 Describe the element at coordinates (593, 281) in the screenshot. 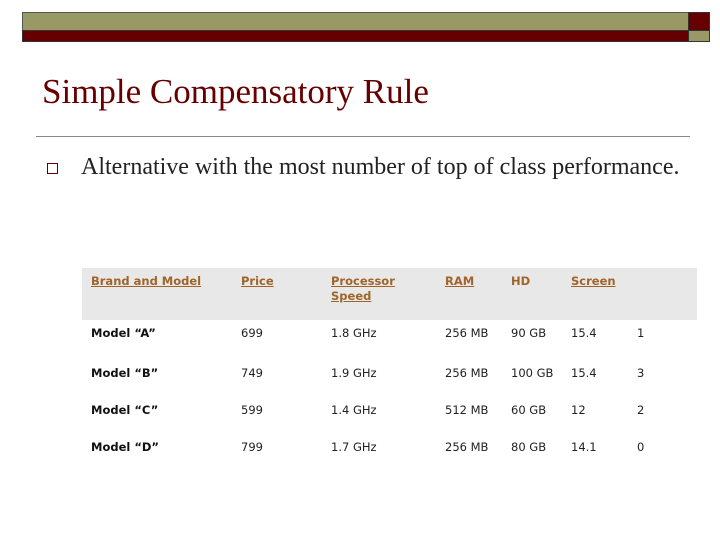

I see `column-header: Screen` at that location.